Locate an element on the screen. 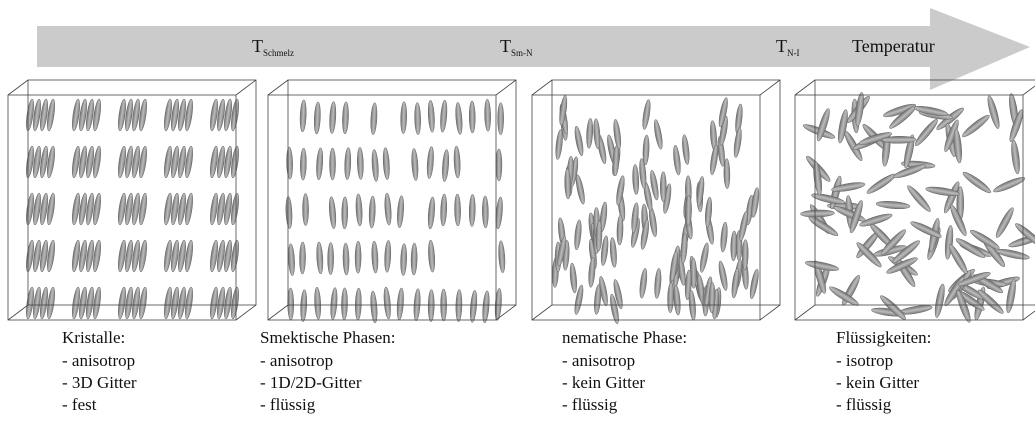 The height and width of the screenshot is (429, 1035). molecules is located at coordinates (917, 207).